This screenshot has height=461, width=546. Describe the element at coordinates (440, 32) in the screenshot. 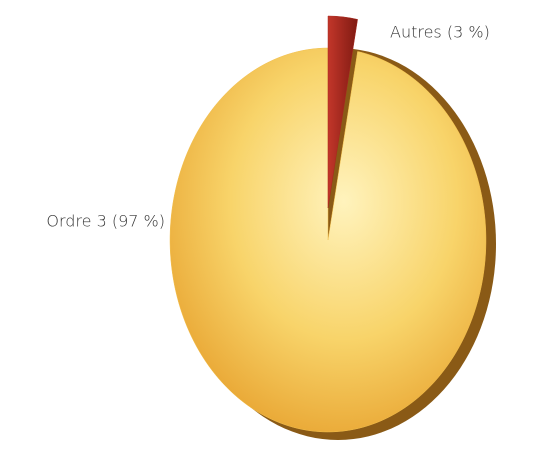

I see `slice-label: Autres (3 %)` at that location.